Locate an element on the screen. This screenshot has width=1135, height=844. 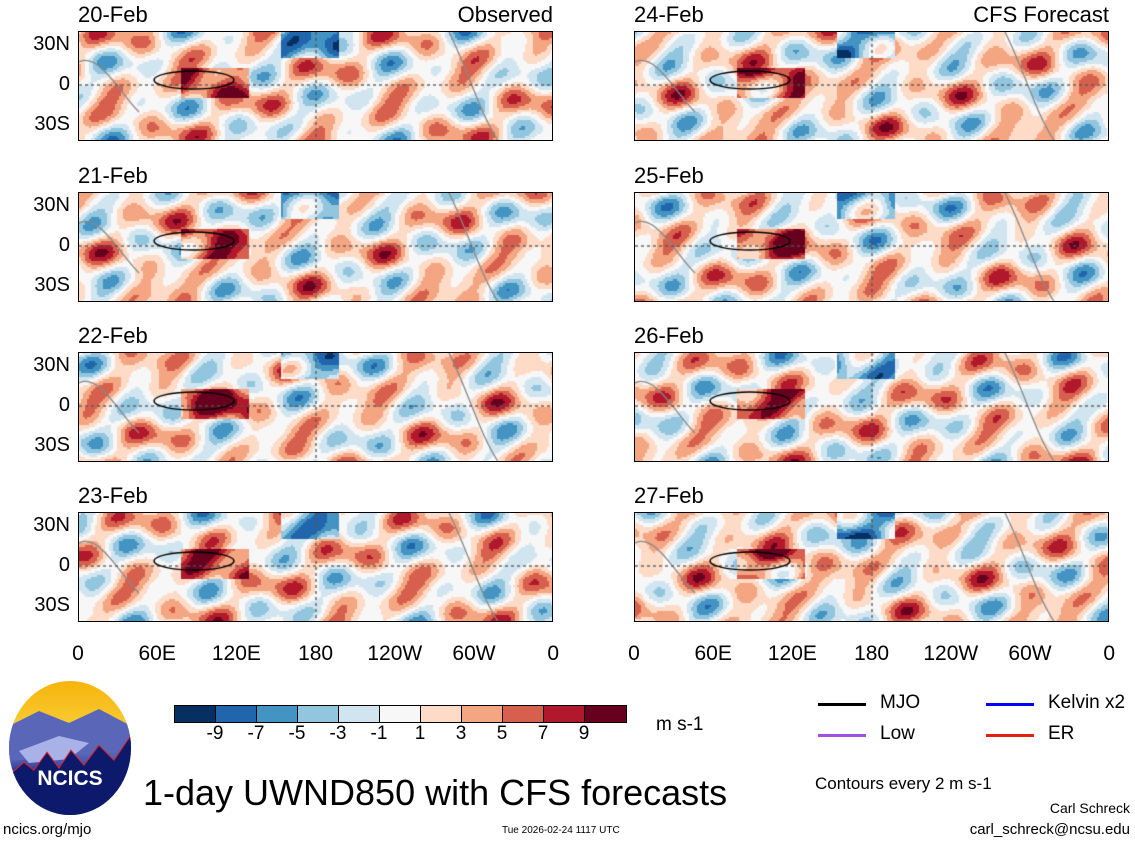
author: Carl Schreck is located at coordinates (1089, 808).